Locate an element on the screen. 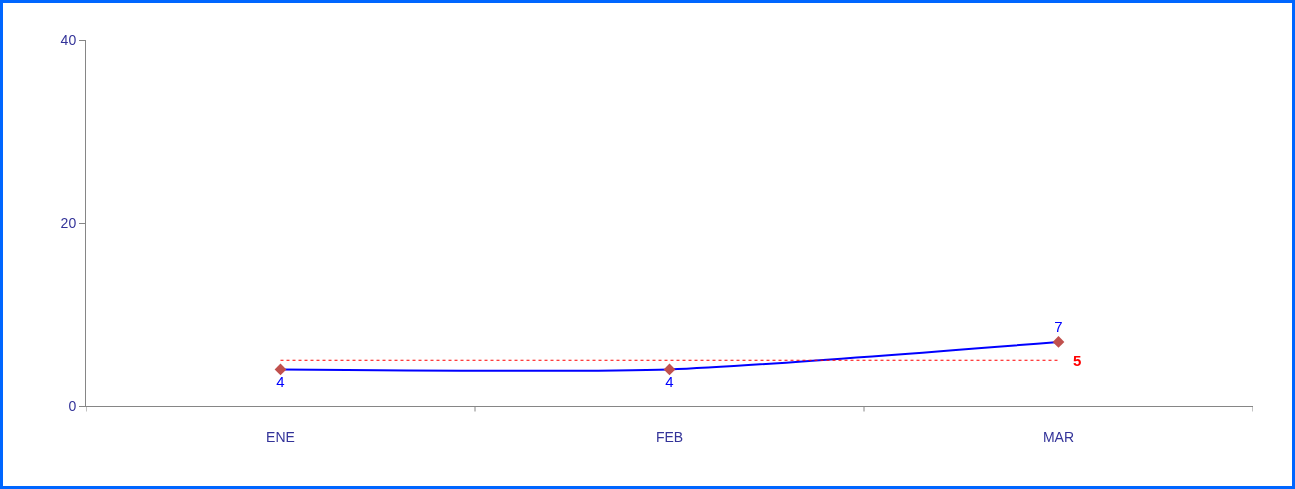 The height and width of the screenshot is (489, 1295). x-tick-label: ENE is located at coordinates (280, 436).